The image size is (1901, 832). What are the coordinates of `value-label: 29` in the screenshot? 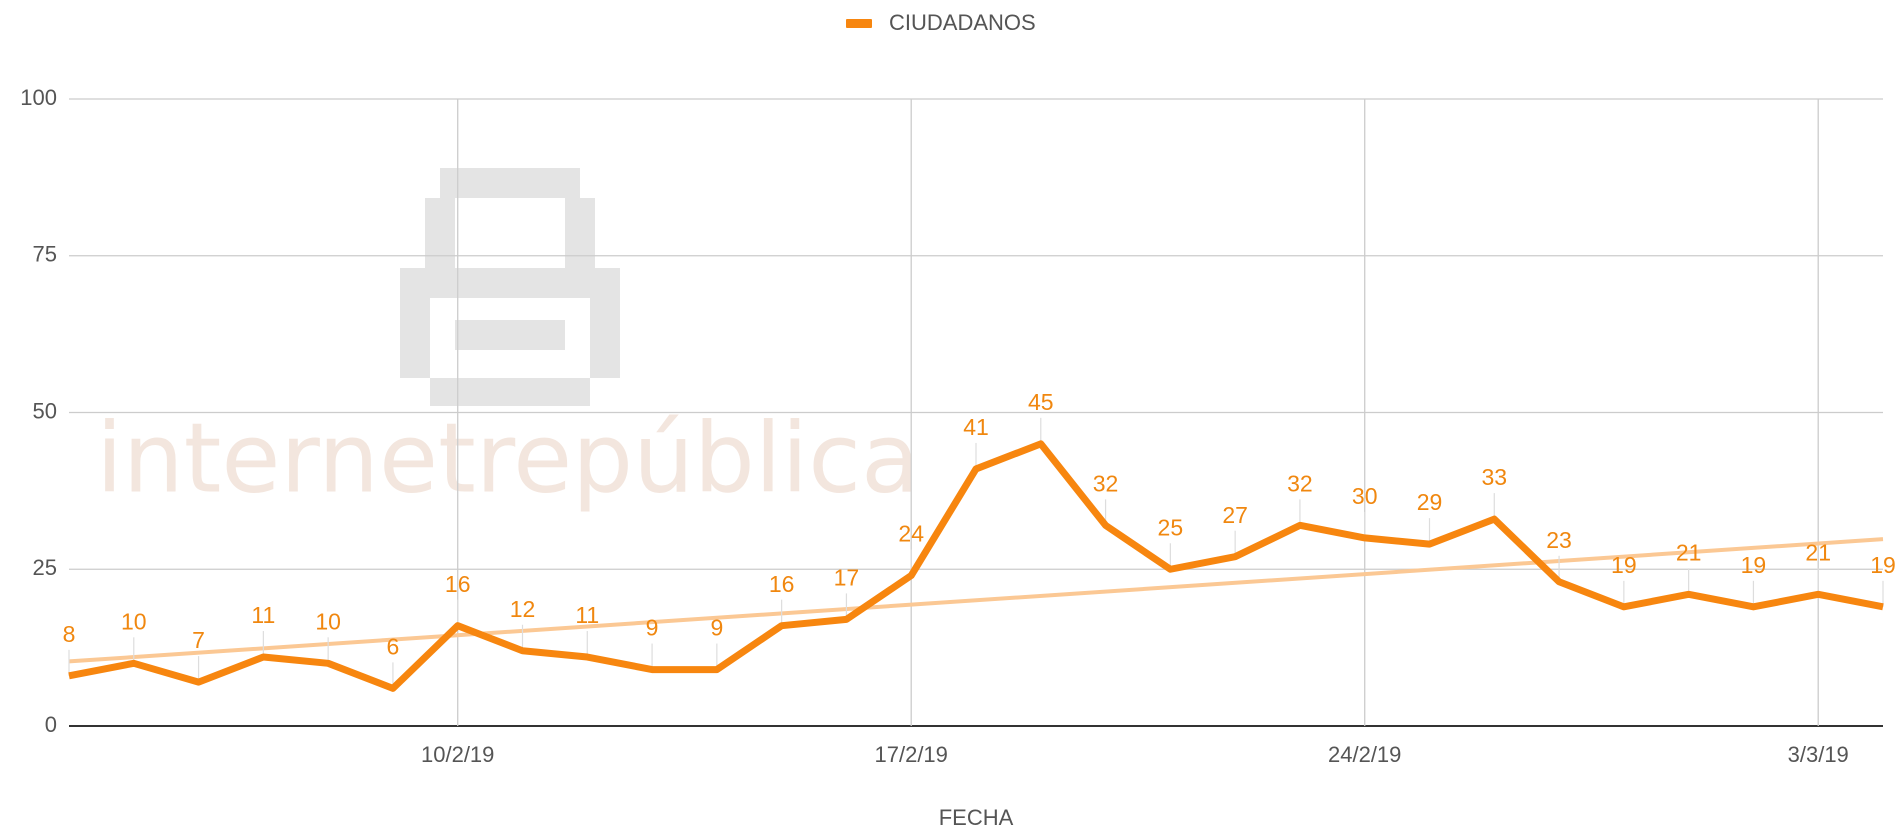 It's located at (1430, 502).